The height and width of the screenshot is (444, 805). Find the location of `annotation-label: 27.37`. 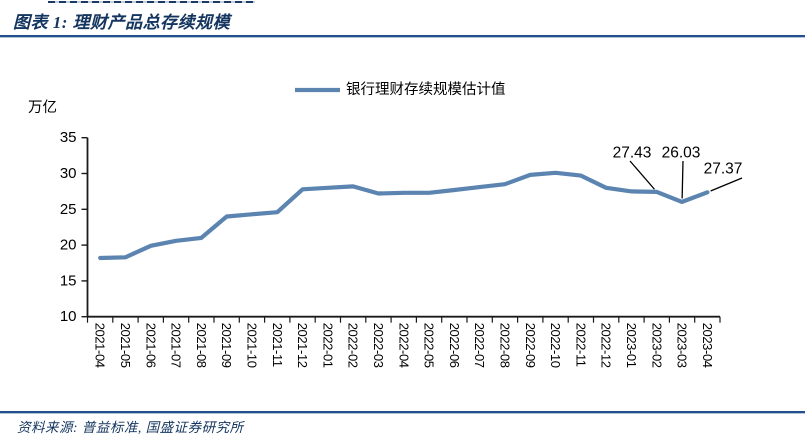

annotation-label: 27.37 is located at coordinates (723, 169).